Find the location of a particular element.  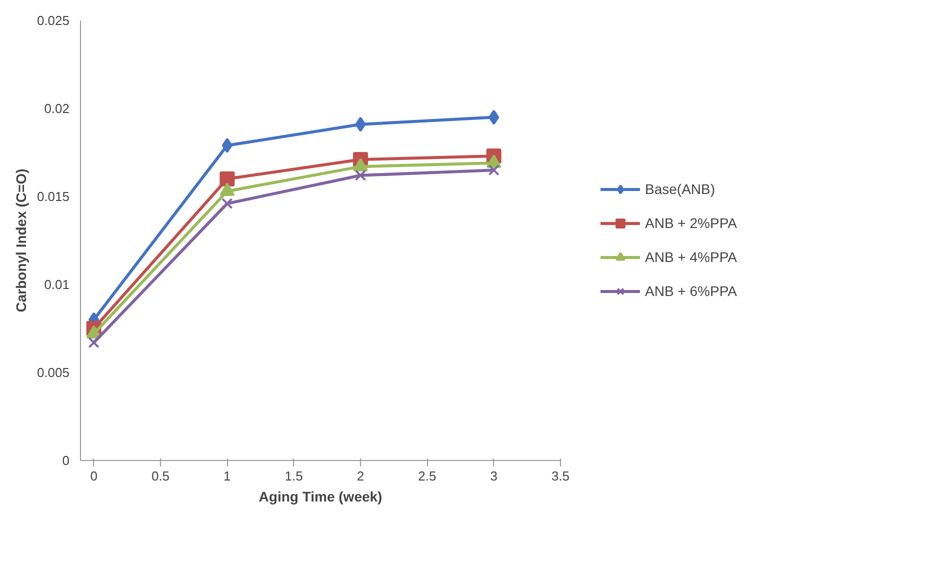

legend-label: ANB + 6%PPA is located at coordinates (691, 291).